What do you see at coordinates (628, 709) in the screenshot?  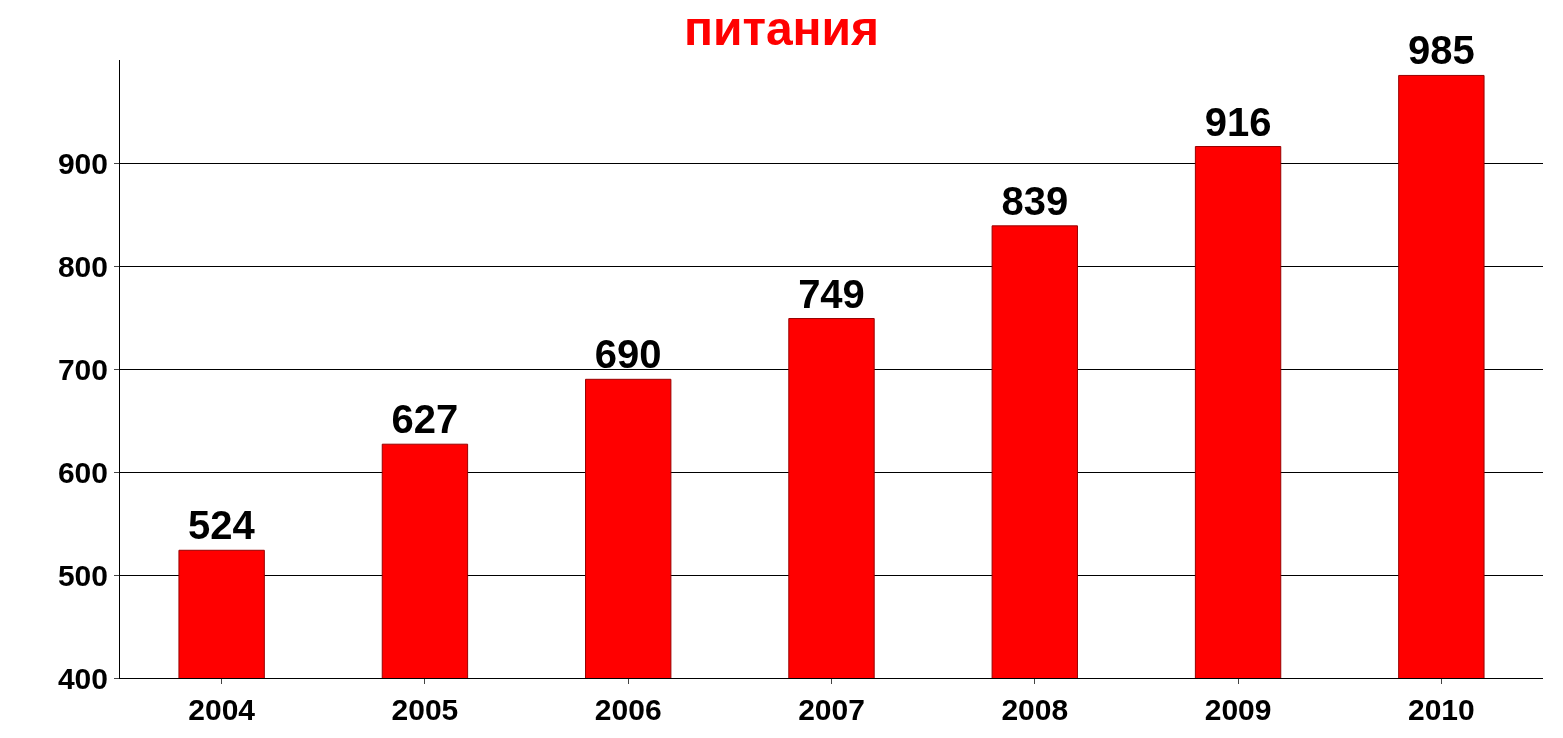 I see `x-tick-label: 2006` at bounding box center [628, 709].